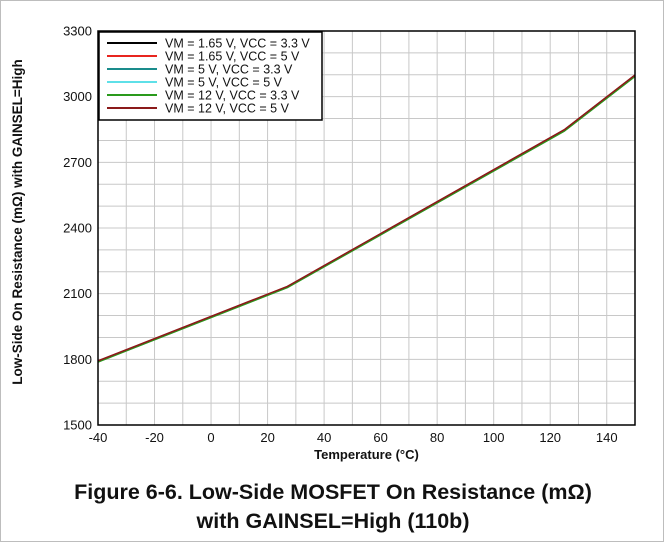 The width and height of the screenshot is (664, 542). Describe the element at coordinates (267, 437) in the screenshot. I see `x-tick-label: 20` at that location.